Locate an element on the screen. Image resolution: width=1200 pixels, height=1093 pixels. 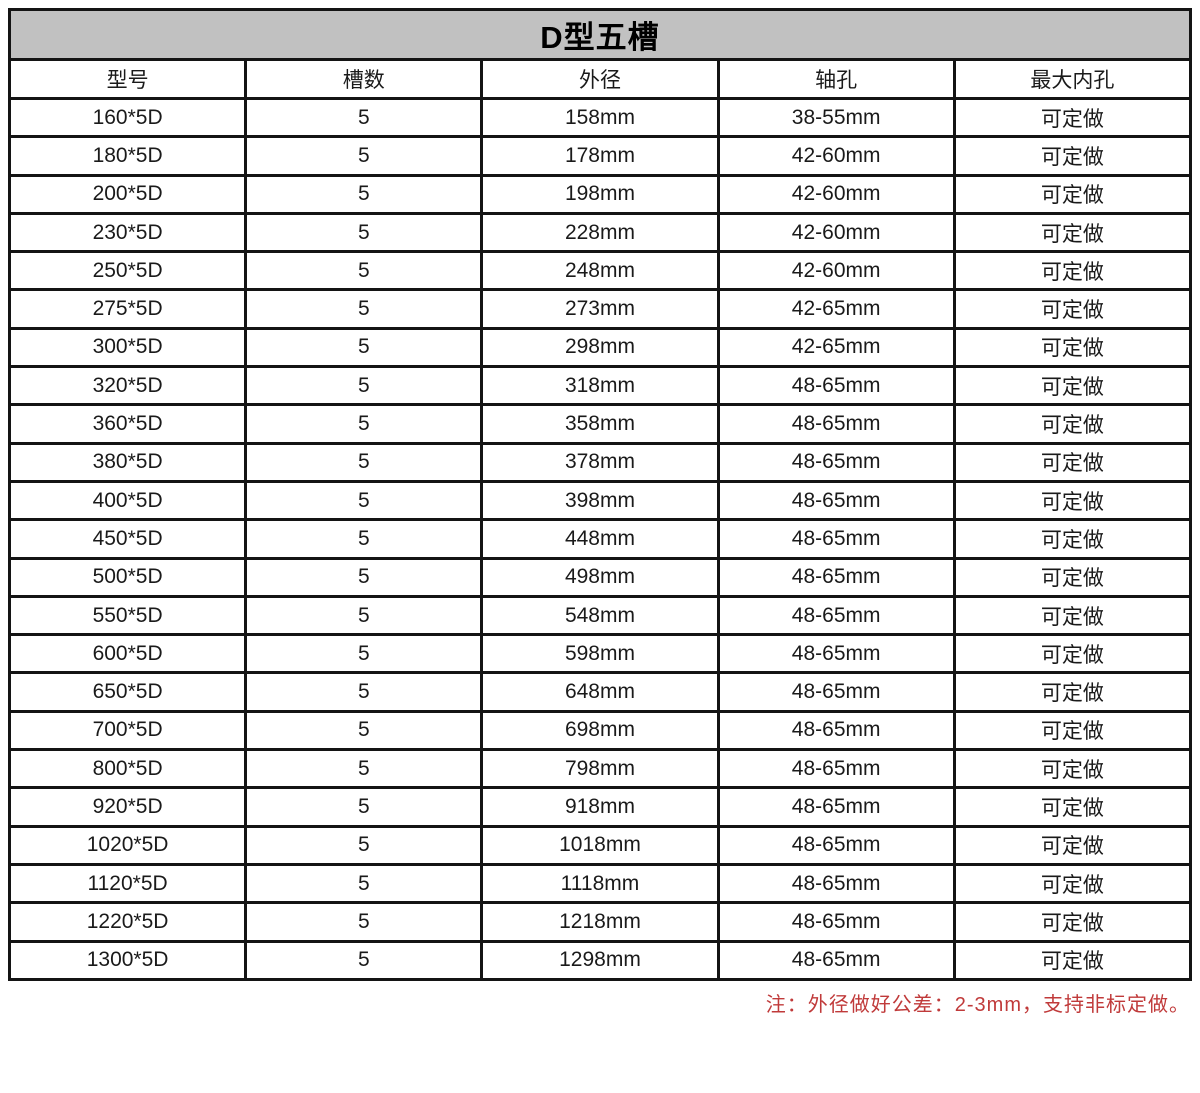
table-cell: 228mm is located at coordinates (600, 232).